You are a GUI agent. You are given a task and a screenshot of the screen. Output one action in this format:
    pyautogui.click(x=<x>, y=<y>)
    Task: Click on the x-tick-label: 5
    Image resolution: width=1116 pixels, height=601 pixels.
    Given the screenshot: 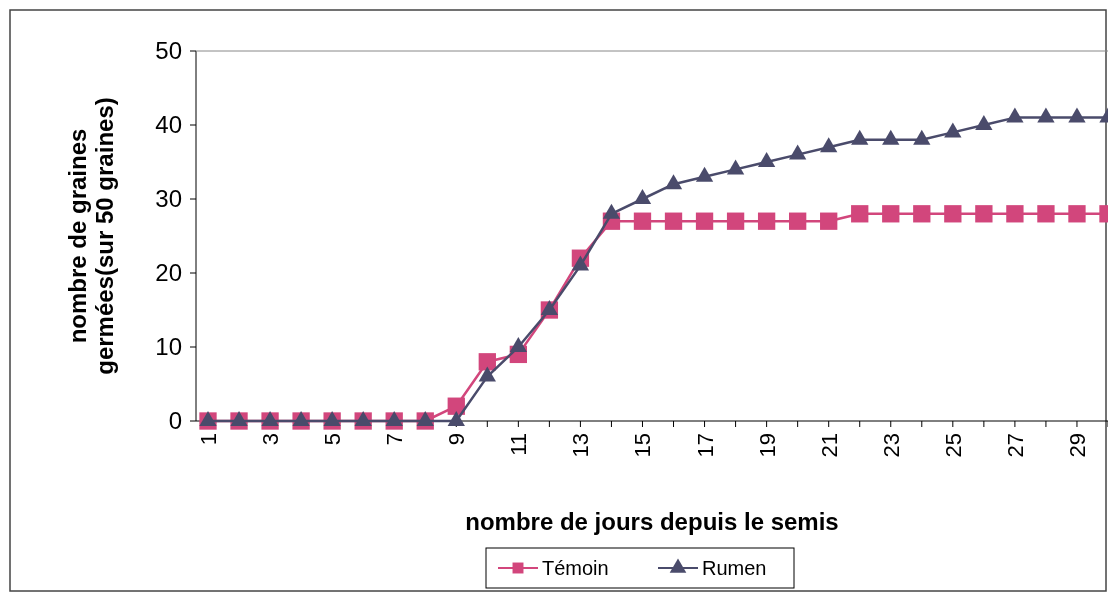 What is the action you would take?
    pyautogui.click(x=333, y=439)
    